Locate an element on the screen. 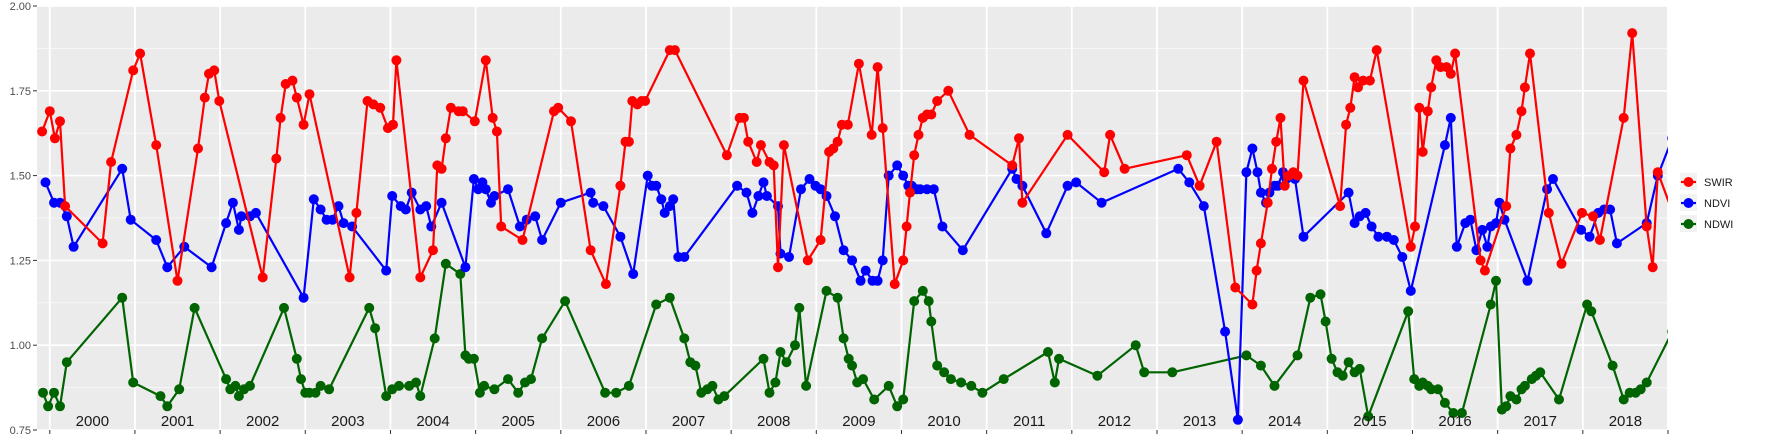 The height and width of the screenshot is (442, 1773). year-label: 2007 is located at coordinates (688, 421).